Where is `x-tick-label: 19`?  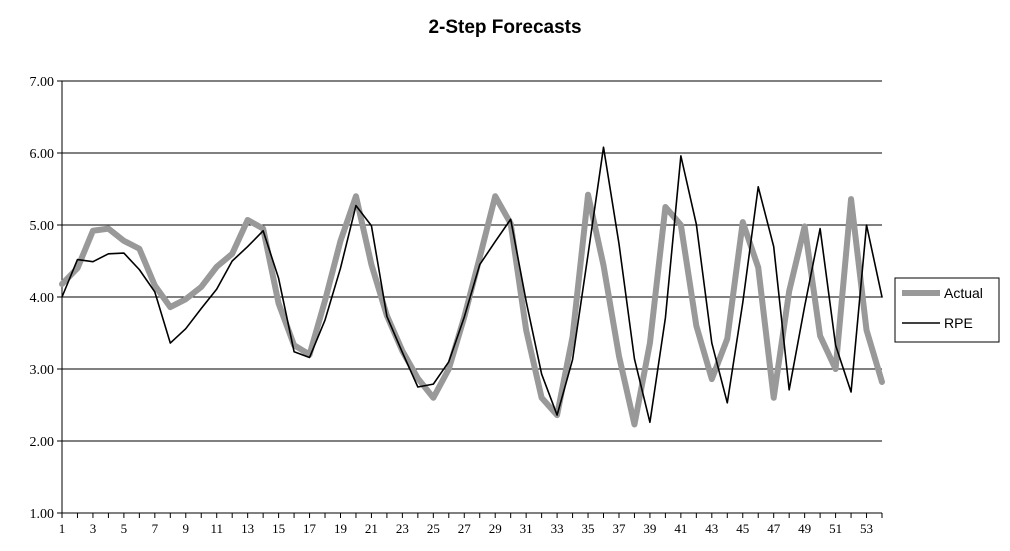 x-tick-label: 19 is located at coordinates (340, 528).